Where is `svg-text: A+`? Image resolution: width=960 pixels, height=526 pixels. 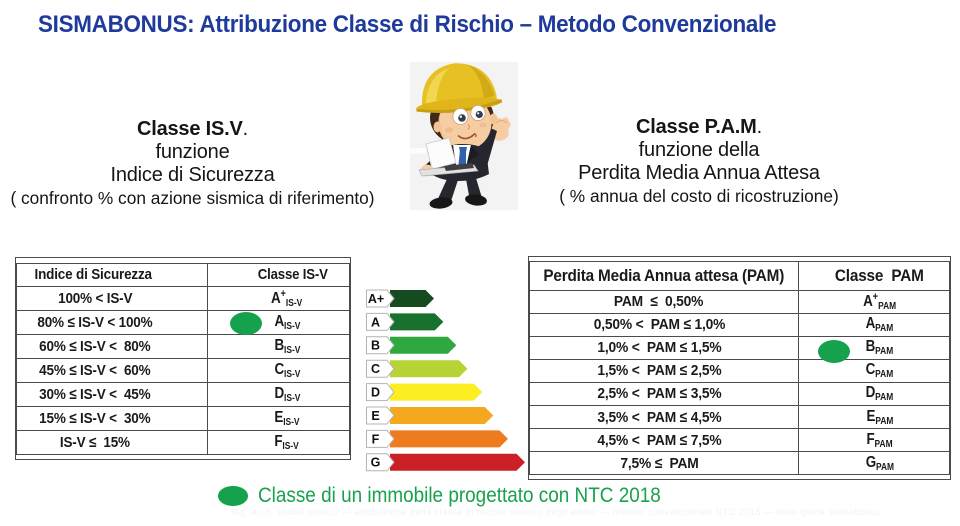 svg-text: A+ is located at coordinates (376, 299).